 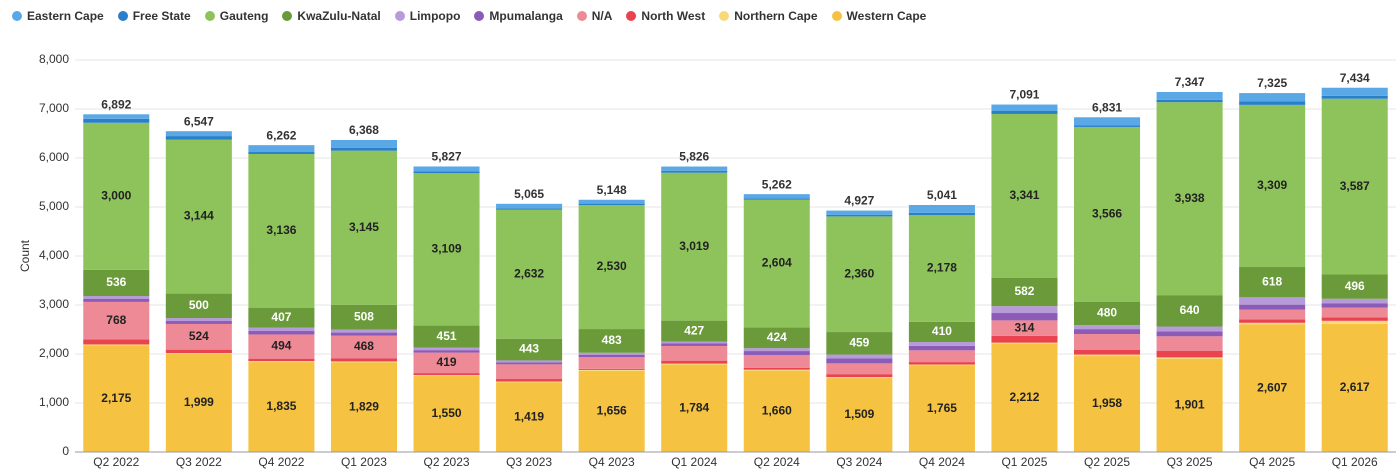 I want to click on data-label: 410, so click(x=942, y=331).